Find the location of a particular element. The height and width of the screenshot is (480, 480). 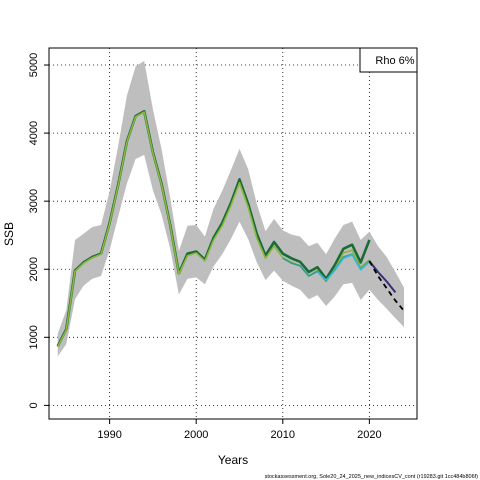

series-line-forecast-dashed is located at coordinates (386, 286).